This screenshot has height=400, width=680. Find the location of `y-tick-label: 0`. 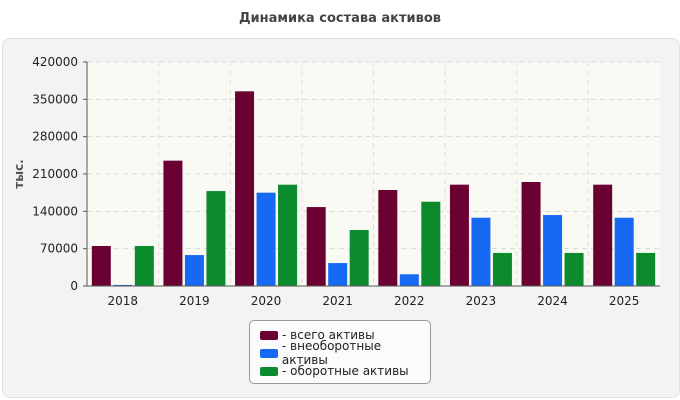

y-tick-label: 0 is located at coordinates (74, 286).